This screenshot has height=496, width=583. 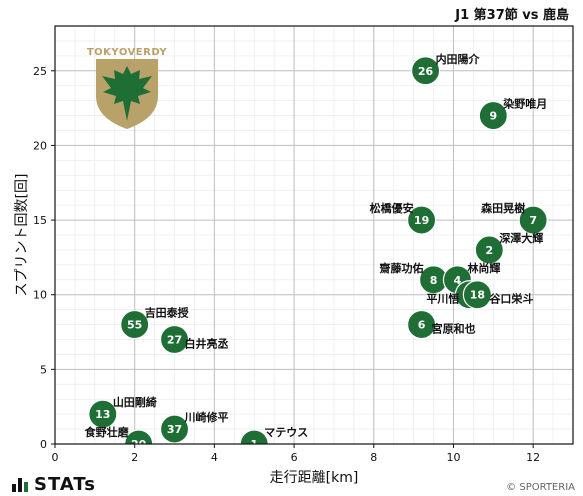 I want to click on player-name-label: 内田陽介, so click(x=458, y=59).